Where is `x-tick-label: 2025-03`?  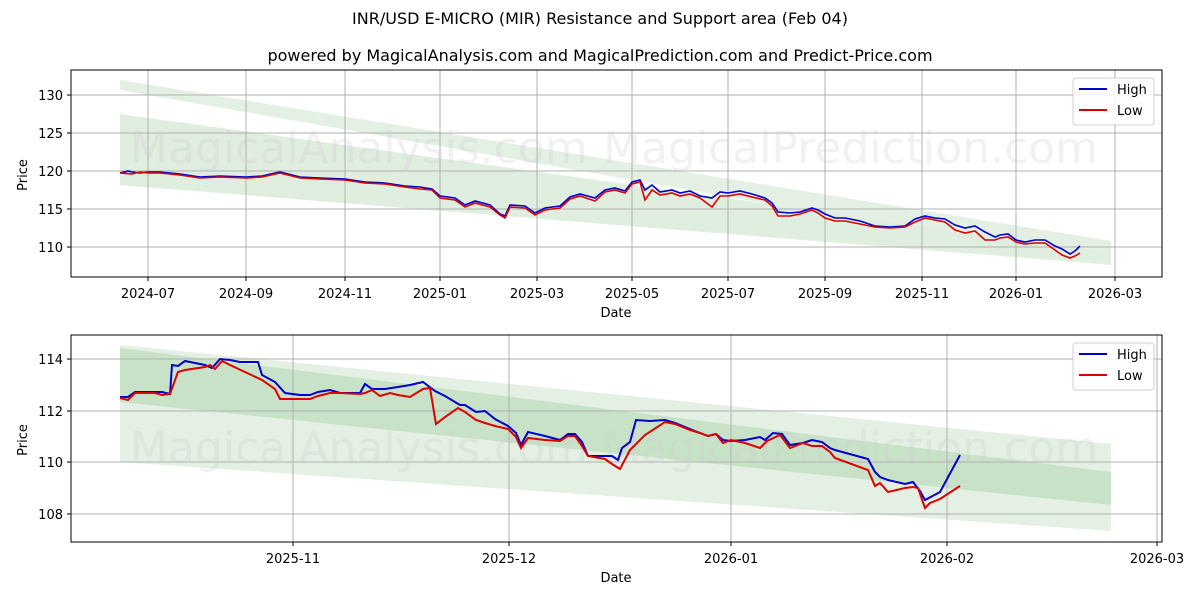
x-tick-label: 2025-03 is located at coordinates (537, 294).